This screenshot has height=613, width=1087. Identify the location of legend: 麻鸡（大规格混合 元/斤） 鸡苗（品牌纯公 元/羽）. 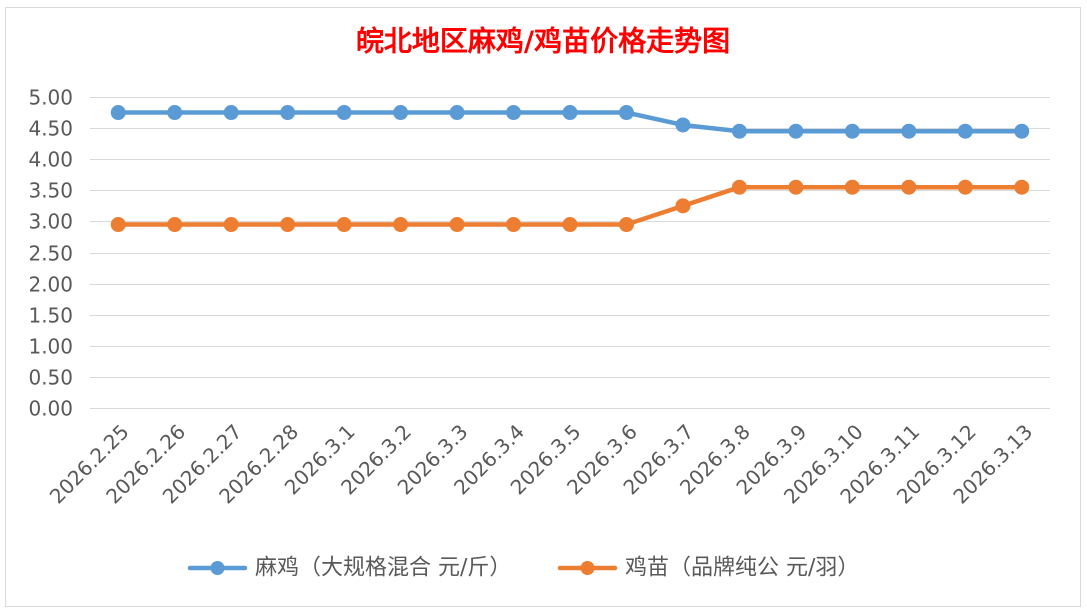
(523, 568).